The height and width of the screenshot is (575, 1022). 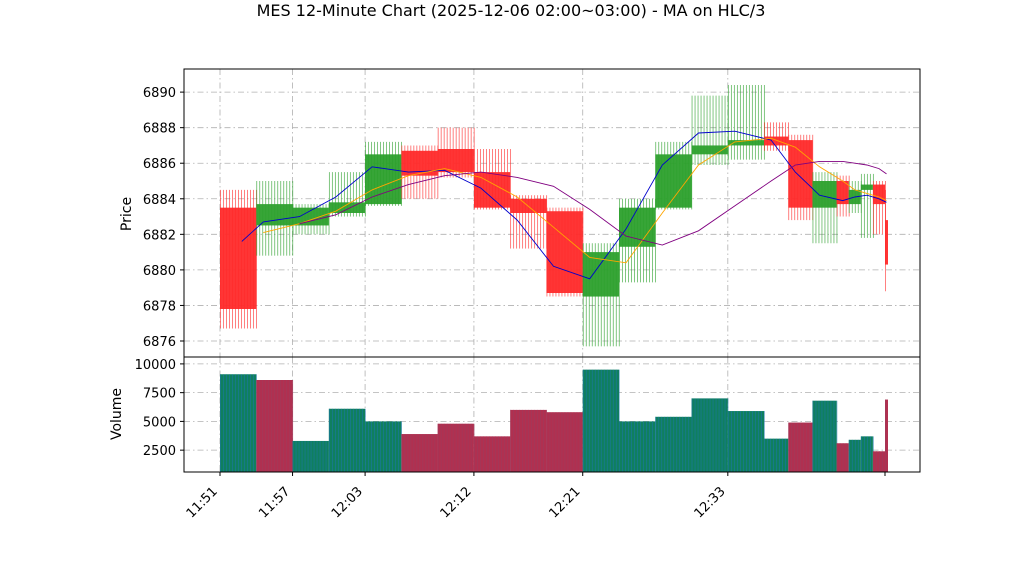 What do you see at coordinates (274, 502) in the screenshot?
I see `time-tick-label: 11:57` at bounding box center [274, 502].